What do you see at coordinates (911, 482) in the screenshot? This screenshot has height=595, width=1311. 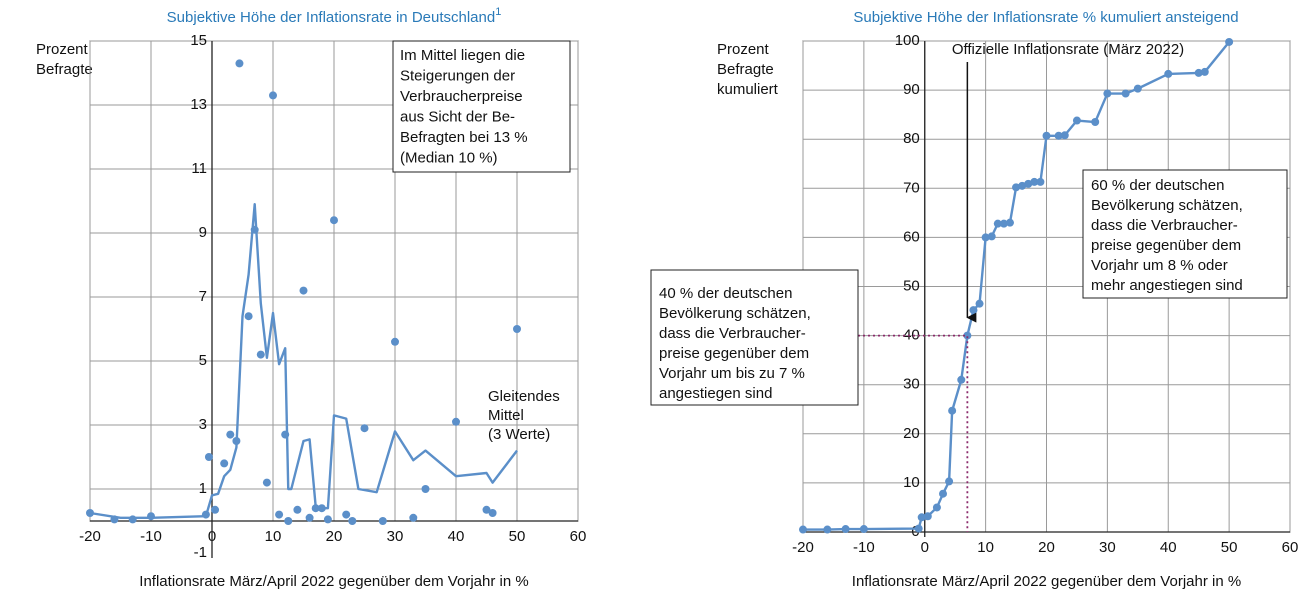 I see `y-tick-label: 10` at bounding box center [911, 482].